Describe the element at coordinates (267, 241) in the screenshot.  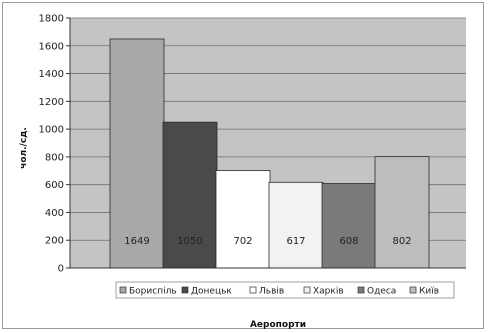
I see `data-labels: 1649 1050 702 617 608 802` at that location.